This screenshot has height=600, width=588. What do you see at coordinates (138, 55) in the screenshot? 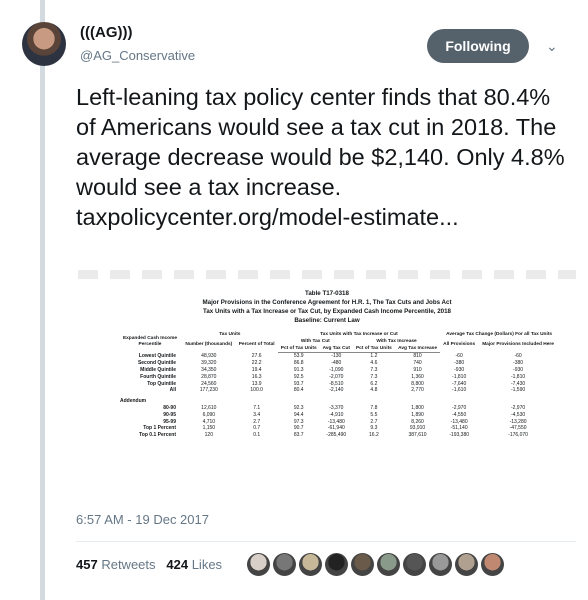
I see `handle: @AG_Conservative` at bounding box center [138, 55].